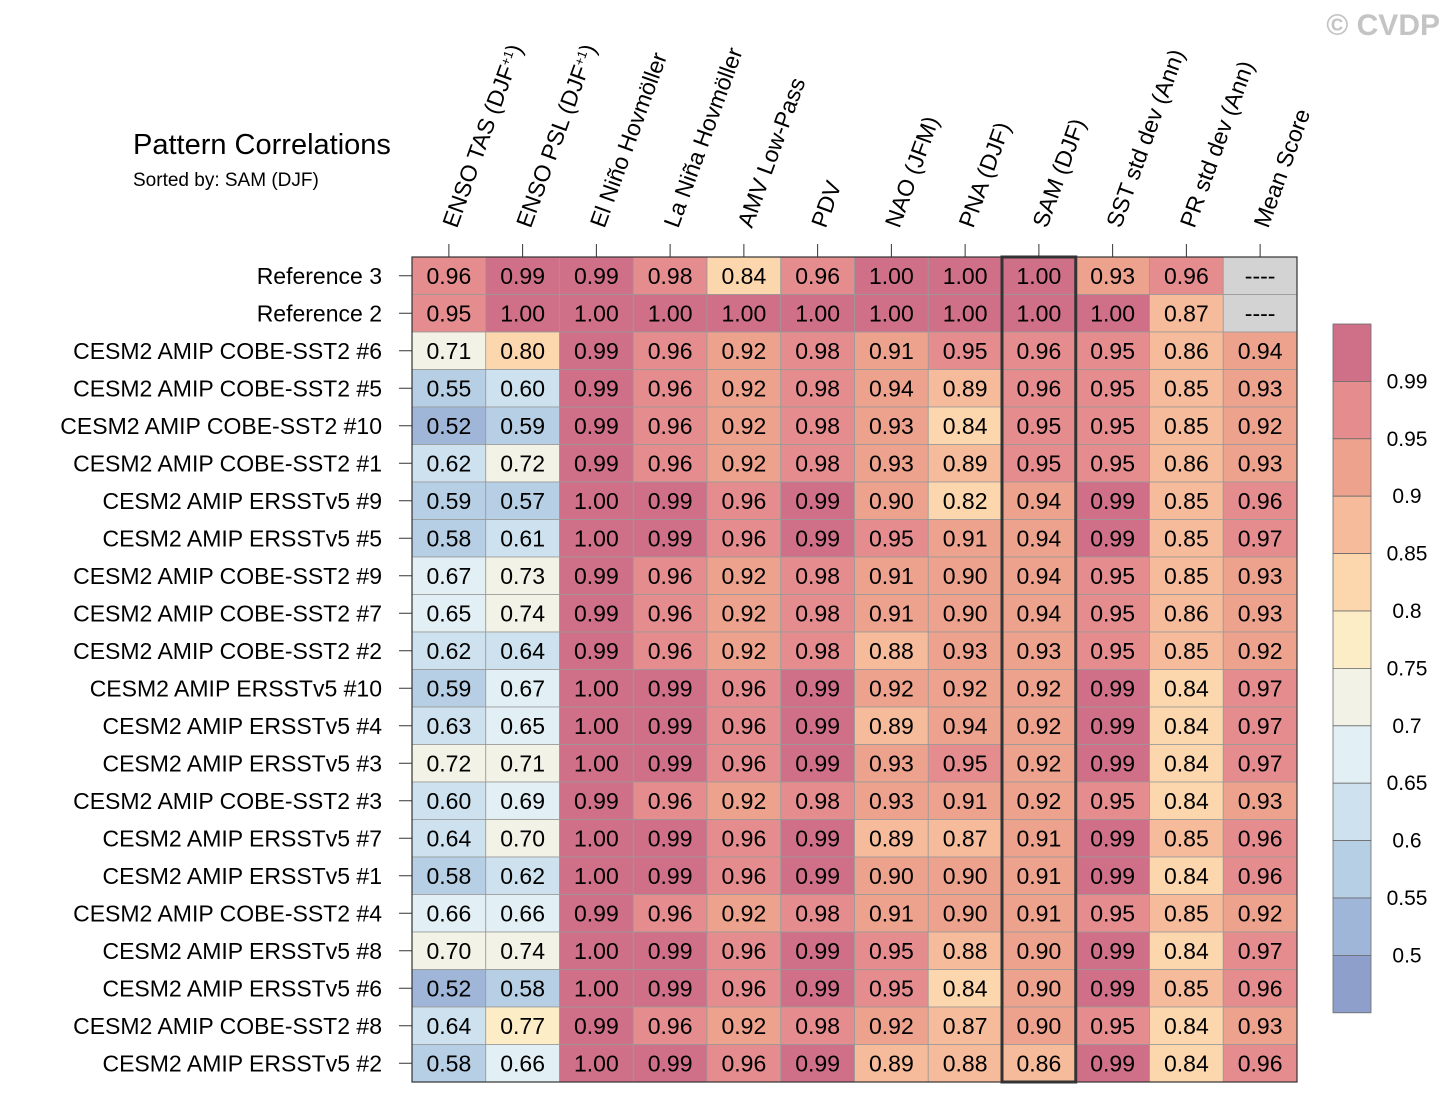 The height and width of the screenshot is (1101, 1450). What do you see at coordinates (1038, 951) in the screenshot?
I see `cell-value: 0.90` at bounding box center [1038, 951].